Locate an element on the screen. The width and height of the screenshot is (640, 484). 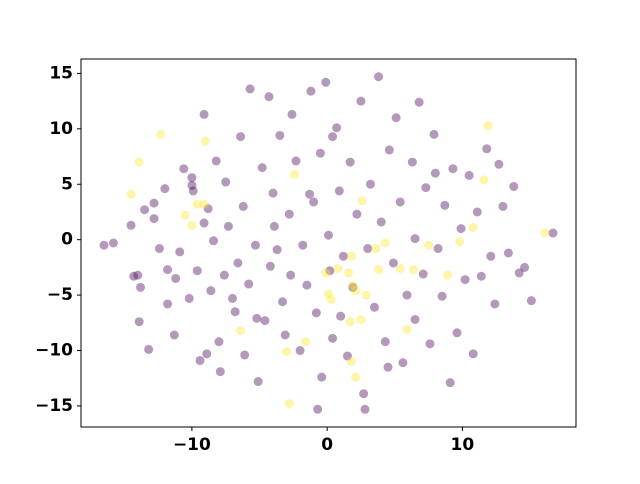
x-tick-label: 10 is located at coordinates (463, 445).